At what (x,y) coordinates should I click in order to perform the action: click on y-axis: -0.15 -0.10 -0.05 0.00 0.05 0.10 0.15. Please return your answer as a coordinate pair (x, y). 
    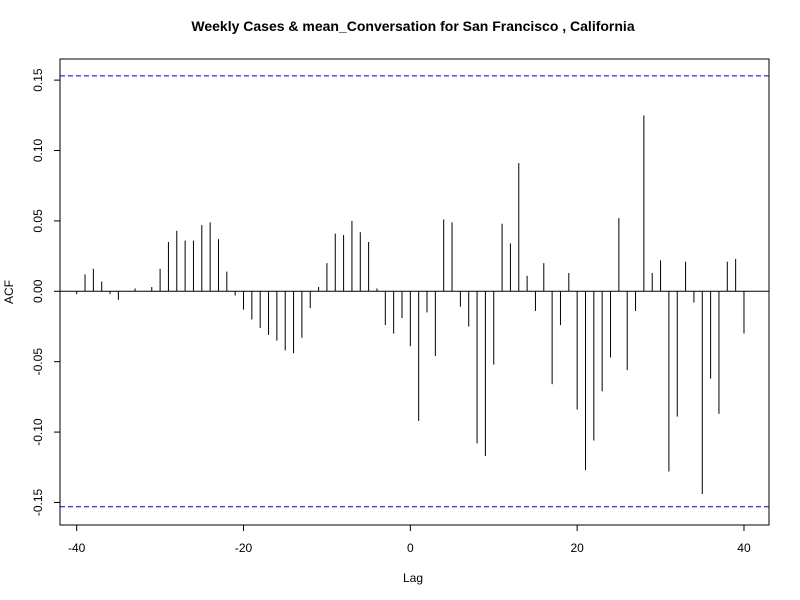
    Looking at the image, I should click on (45, 292).